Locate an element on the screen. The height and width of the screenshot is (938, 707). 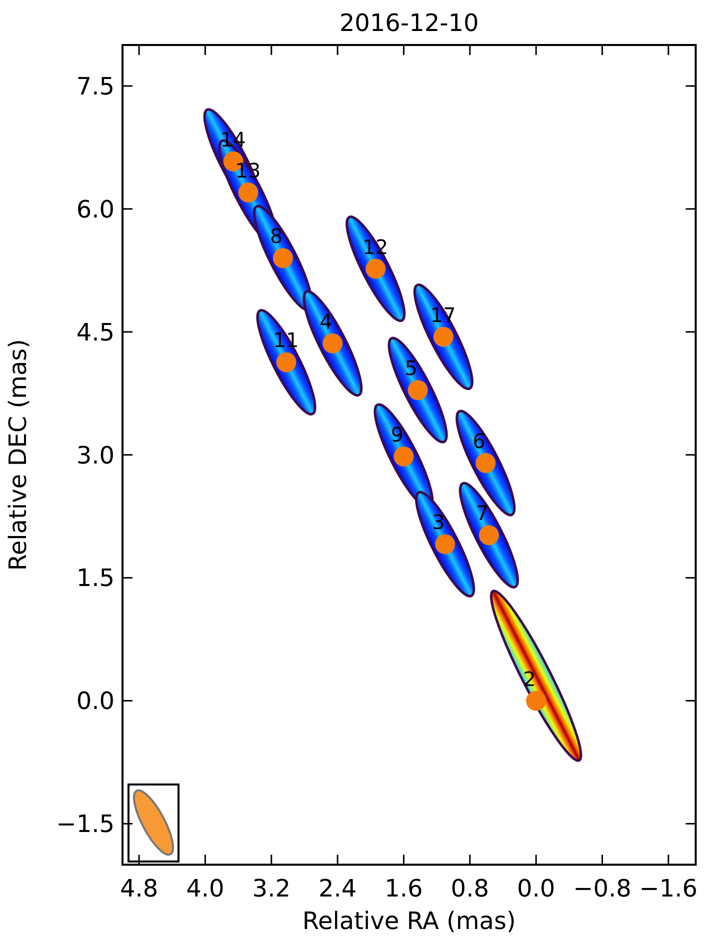
y-axis-title: Relative DEC (mas) is located at coordinates (18, 454).